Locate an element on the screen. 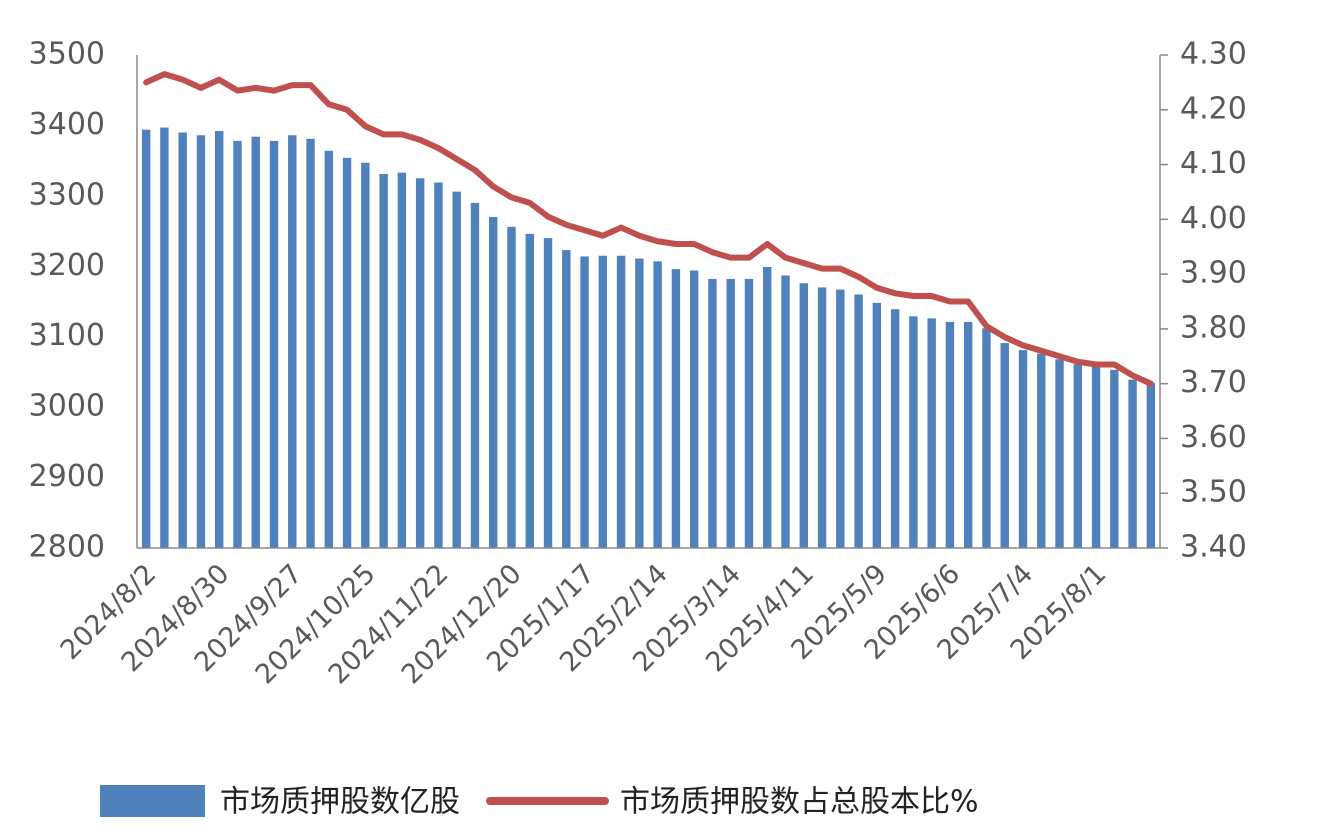 Image resolution: width=1317 pixels, height=840 pixels. legend-label: 市场质押股数占总股本比% is located at coordinates (799, 802).